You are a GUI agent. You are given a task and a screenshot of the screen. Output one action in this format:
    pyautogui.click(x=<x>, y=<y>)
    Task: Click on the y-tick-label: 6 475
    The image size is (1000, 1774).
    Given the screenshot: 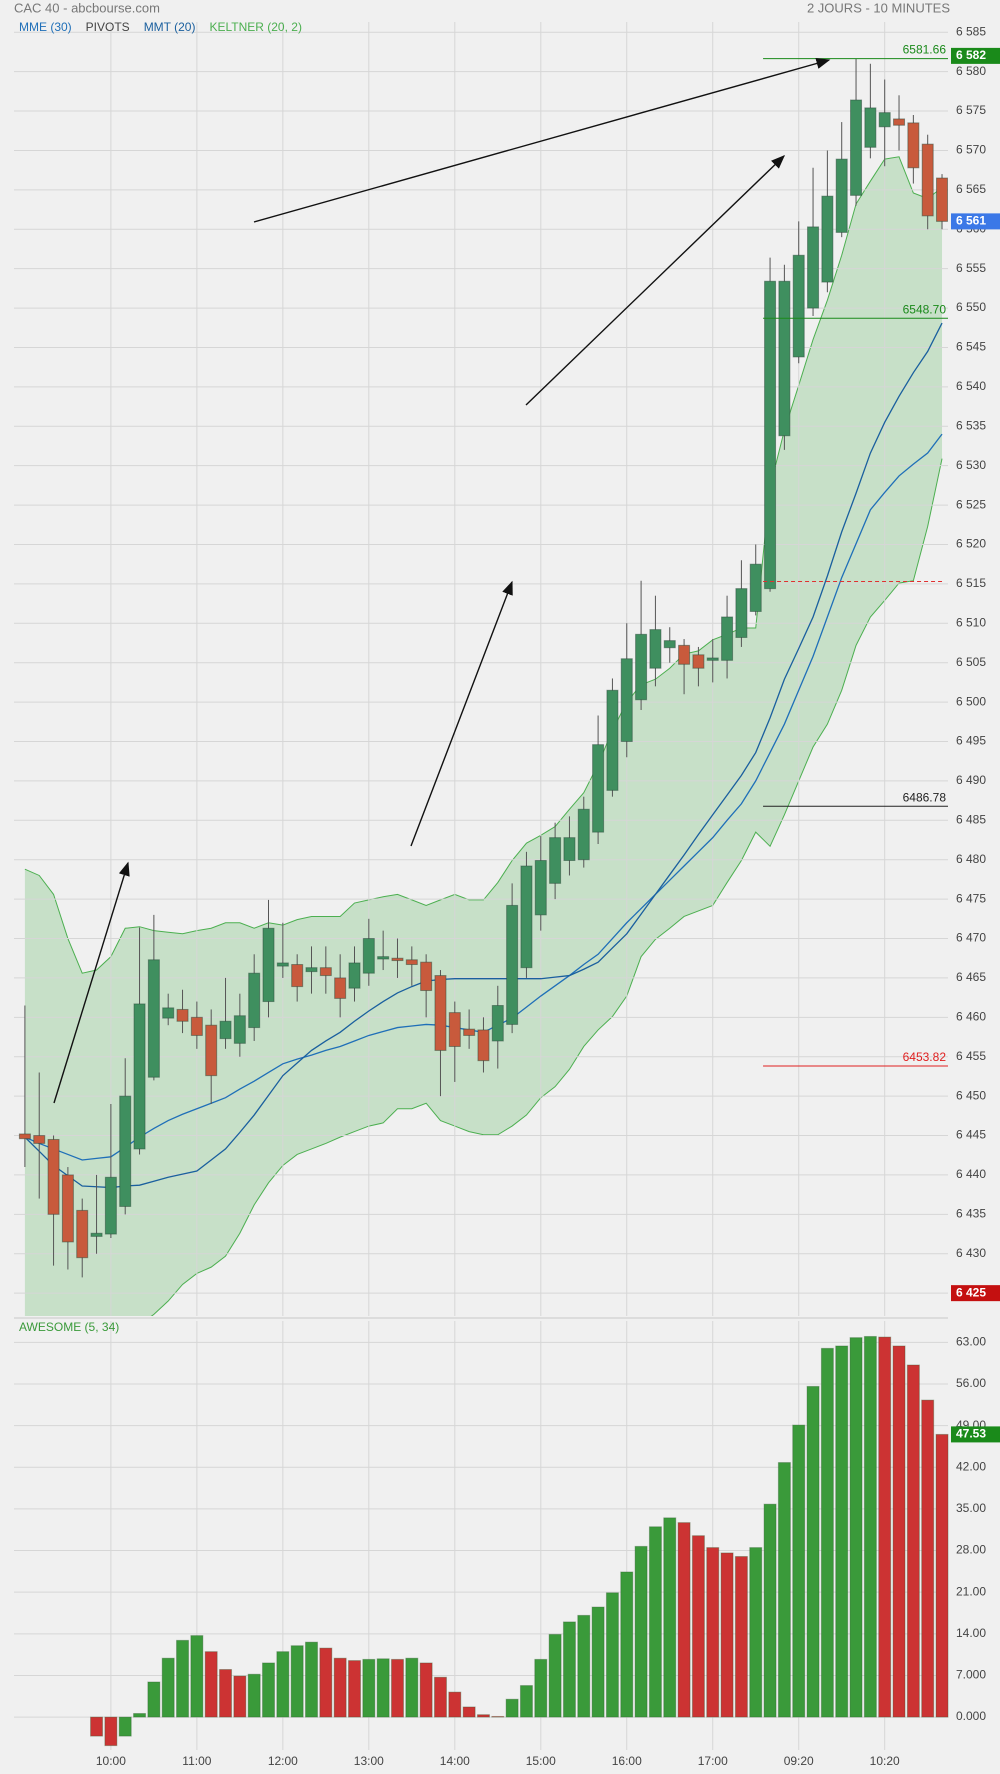 What is the action you would take?
    pyautogui.click(x=971, y=898)
    